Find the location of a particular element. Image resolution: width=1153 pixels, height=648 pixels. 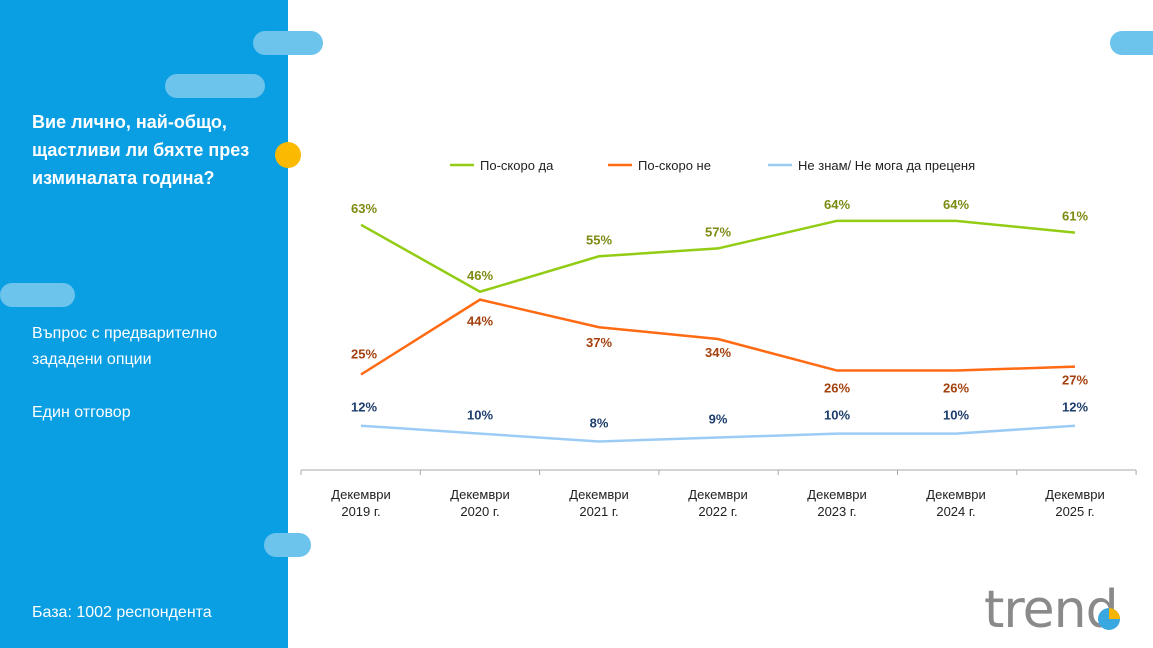

answer-type: Един отговор is located at coordinates (81, 412).